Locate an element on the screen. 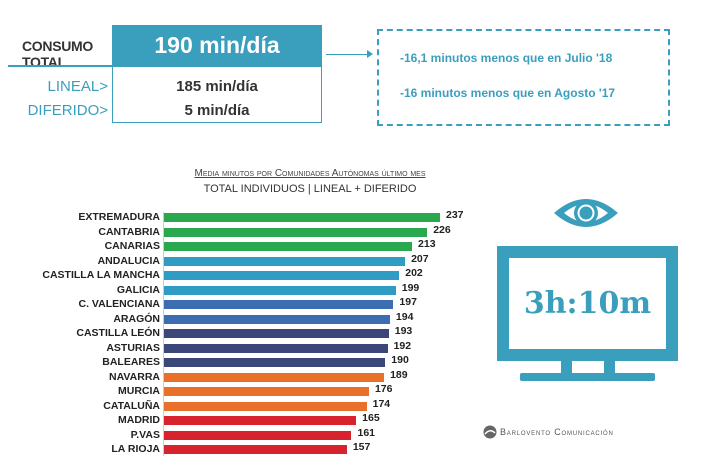  data-label: 189 is located at coordinates (399, 374).